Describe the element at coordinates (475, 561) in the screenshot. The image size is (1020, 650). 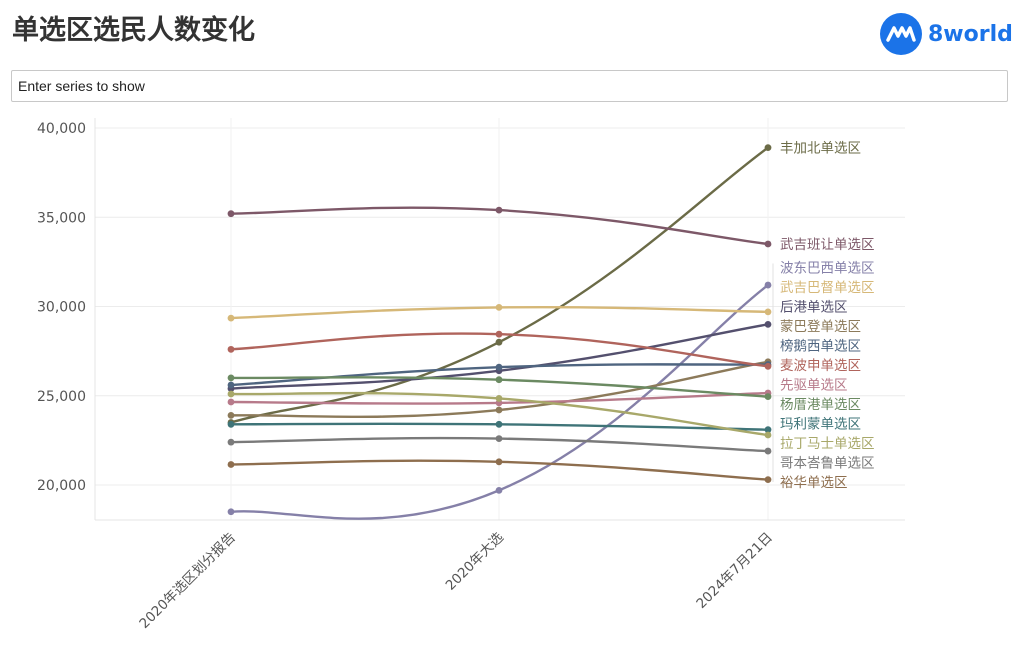
I see `x-tick-label: 2020年大选` at that location.